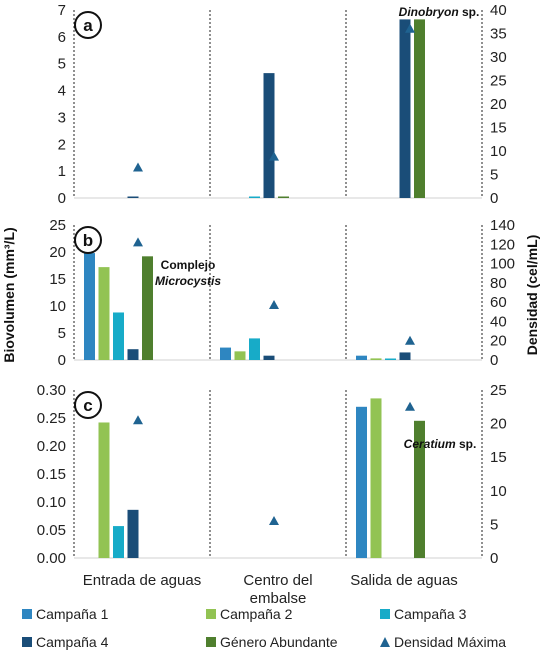 This screenshot has width=551, height=658. I want to click on panel-c-left-tick-label: 0.05, so click(51, 530).